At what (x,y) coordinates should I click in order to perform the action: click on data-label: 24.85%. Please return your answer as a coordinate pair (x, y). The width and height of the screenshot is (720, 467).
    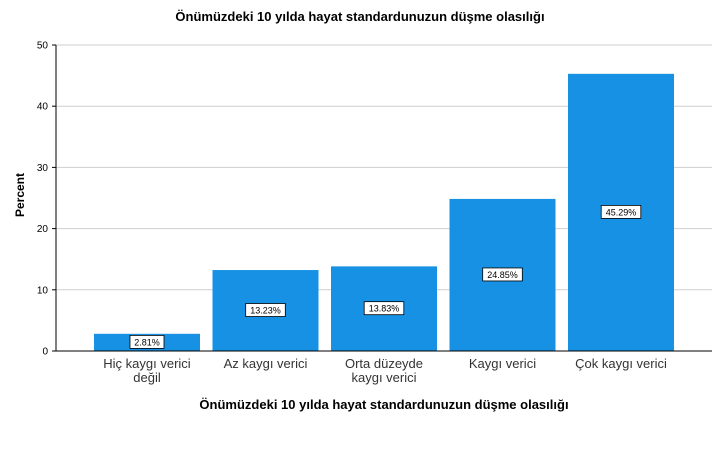
    Looking at the image, I should click on (502, 274).